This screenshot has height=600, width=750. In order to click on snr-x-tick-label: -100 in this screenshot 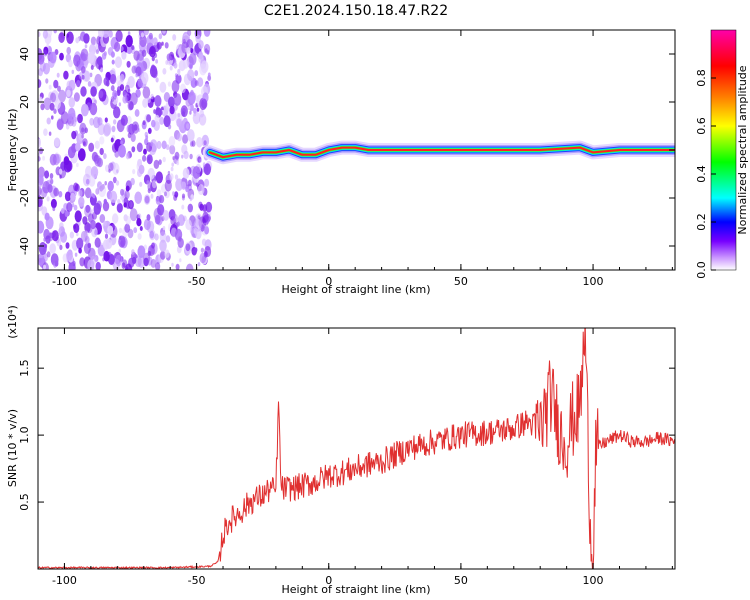, I will do `click(64, 580)`.